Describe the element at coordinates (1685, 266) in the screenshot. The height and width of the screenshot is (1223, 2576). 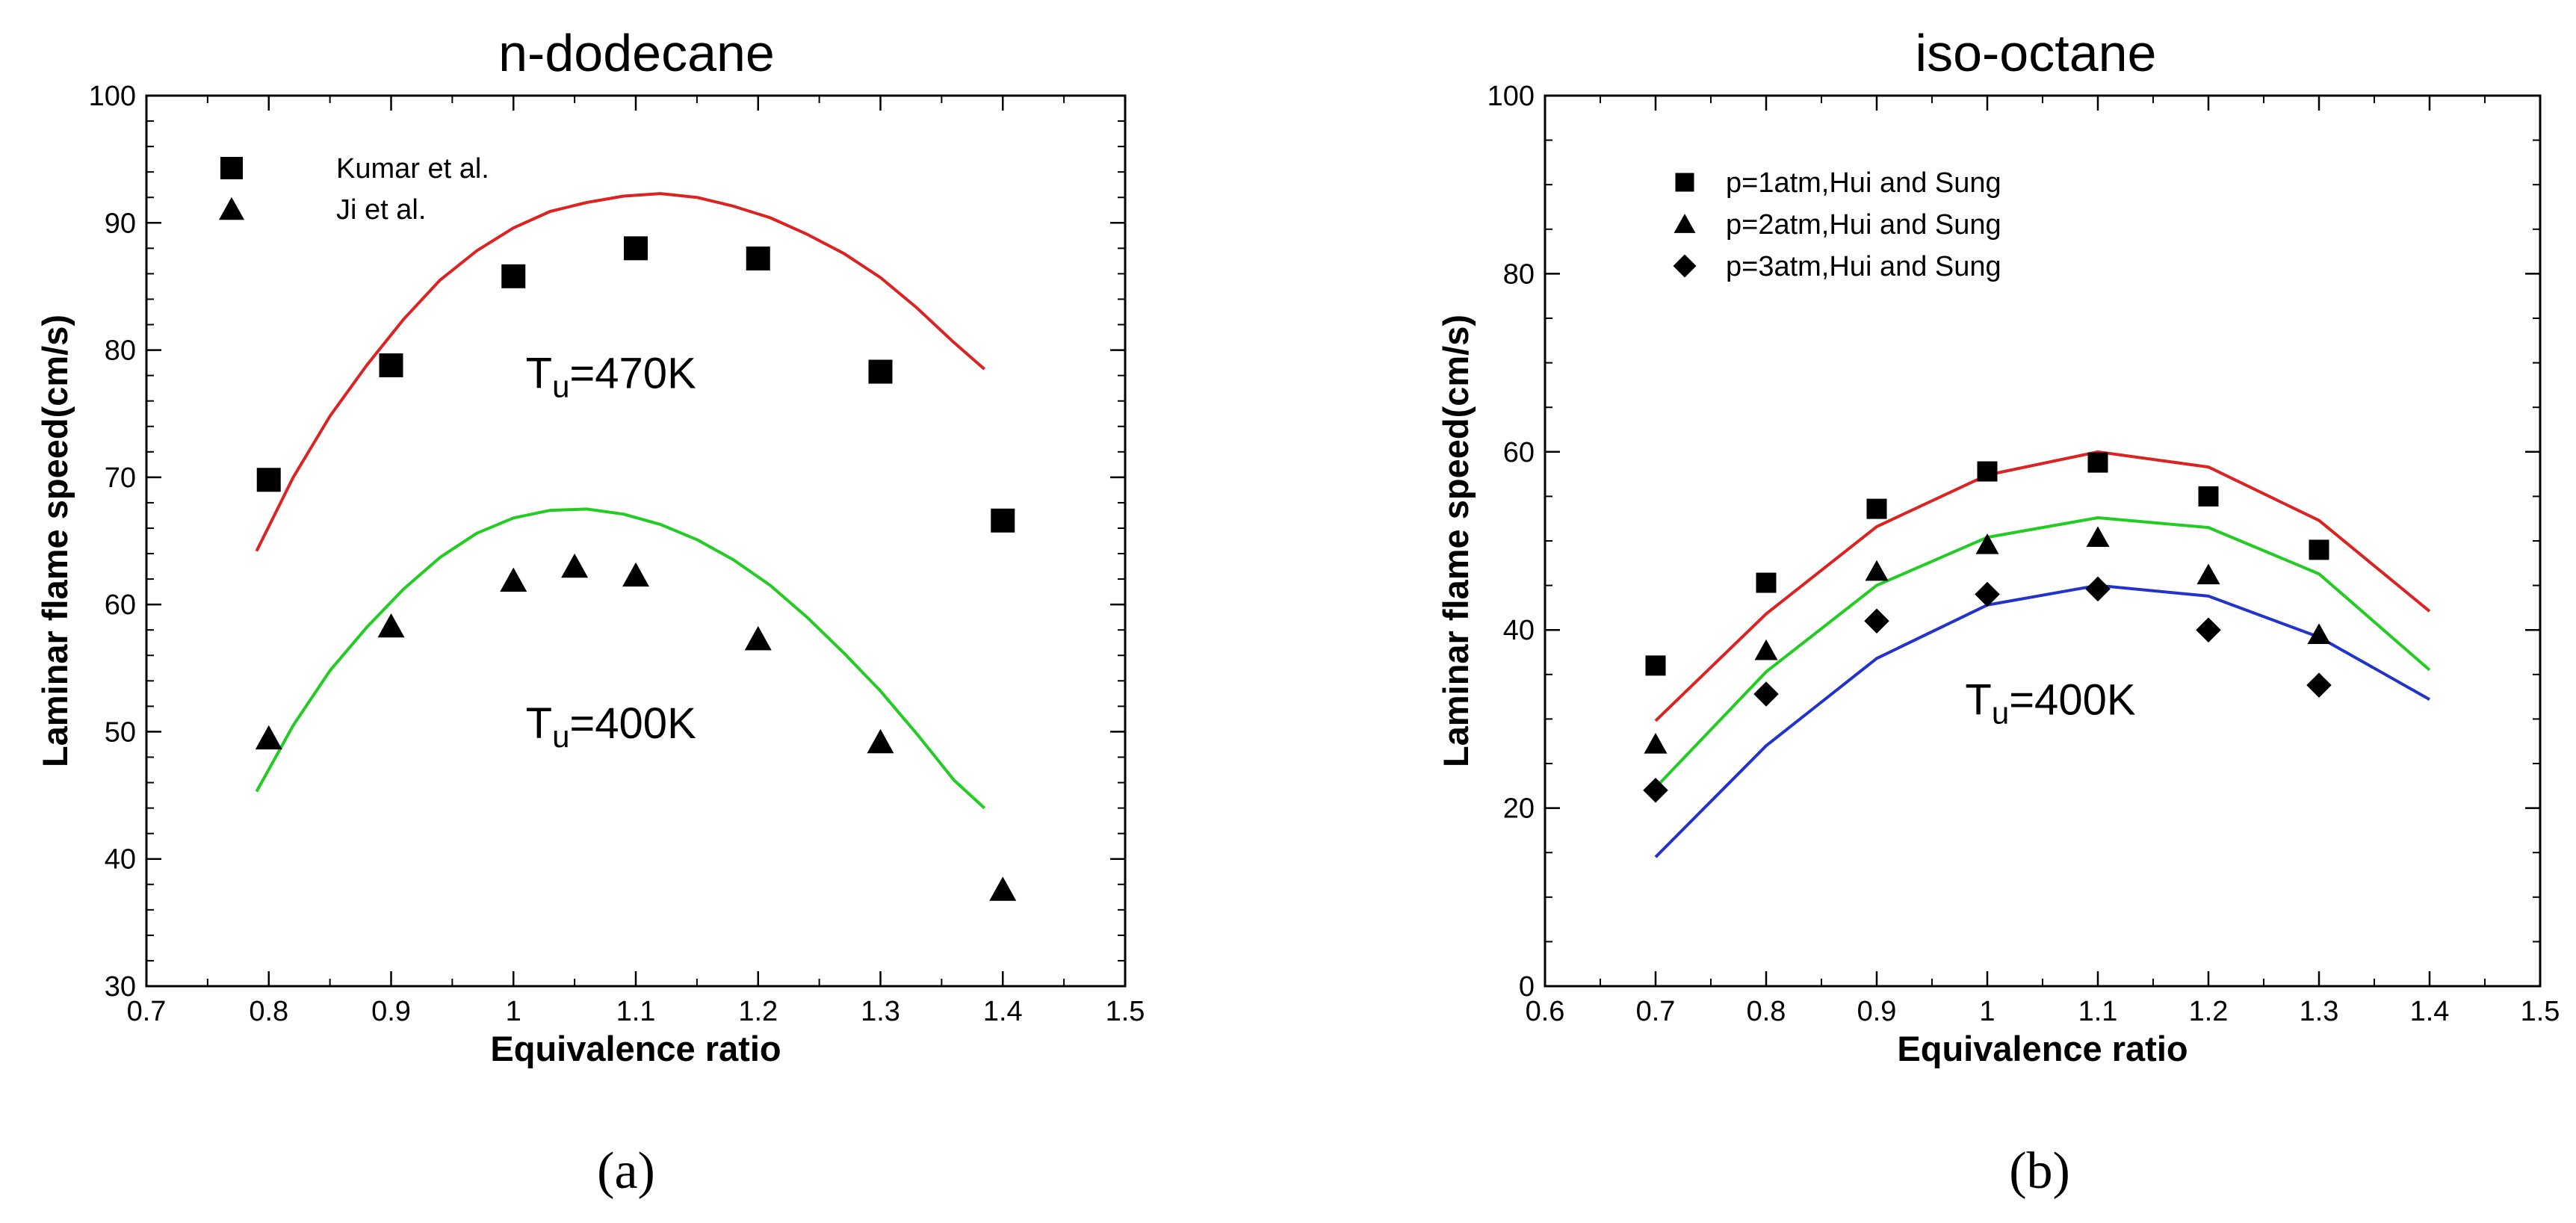
I see `legend-marker-diamond` at that location.